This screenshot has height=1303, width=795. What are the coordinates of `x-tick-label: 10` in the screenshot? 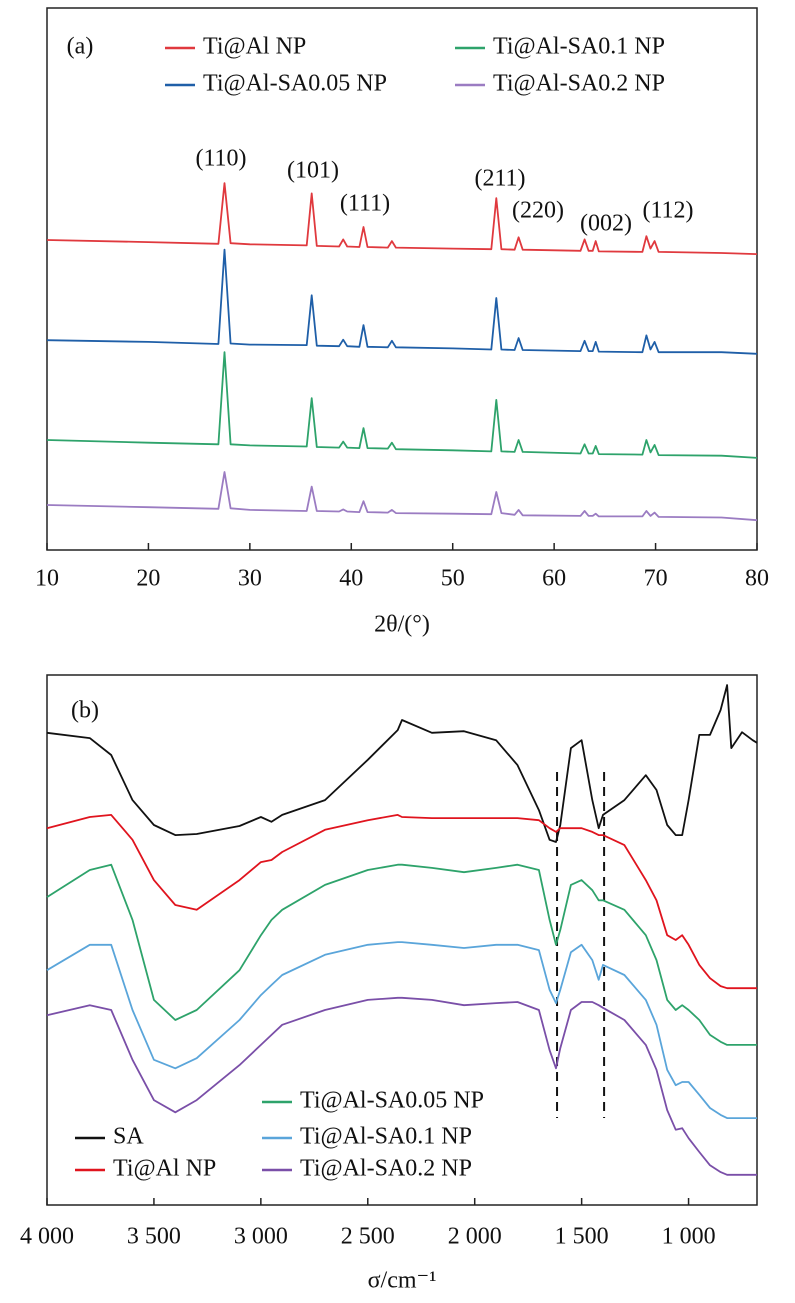 It's located at (47, 579).